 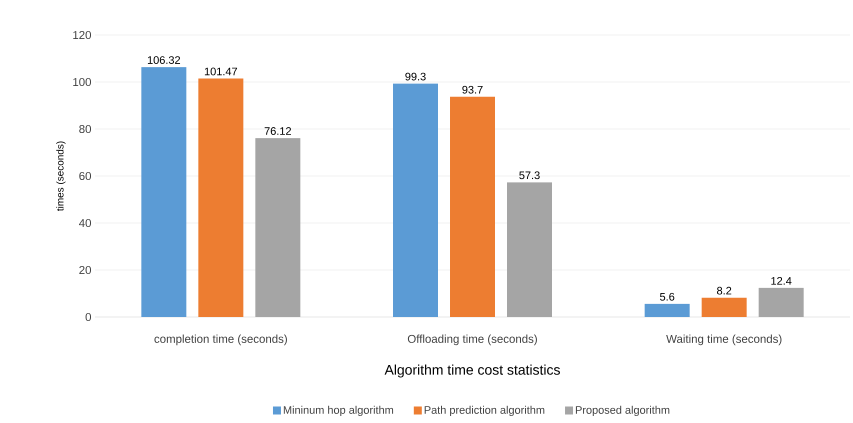 I want to click on data-label: 106.32, so click(x=164, y=60).